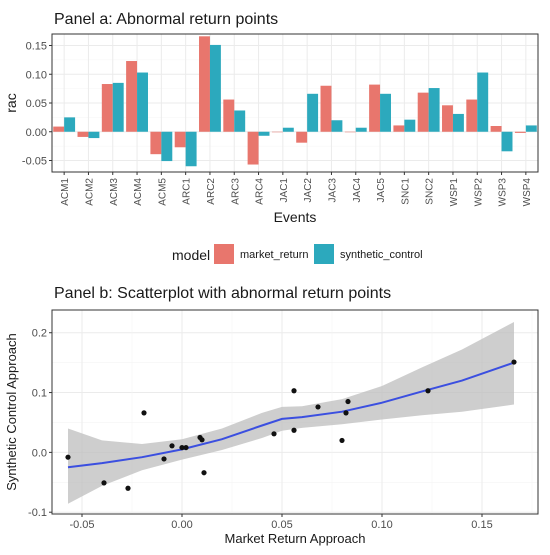 This screenshot has width=550, height=555. What do you see at coordinates (107, 108) in the screenshot?
I see `bar-market-return-acm3` at bounding box center [107, 108].